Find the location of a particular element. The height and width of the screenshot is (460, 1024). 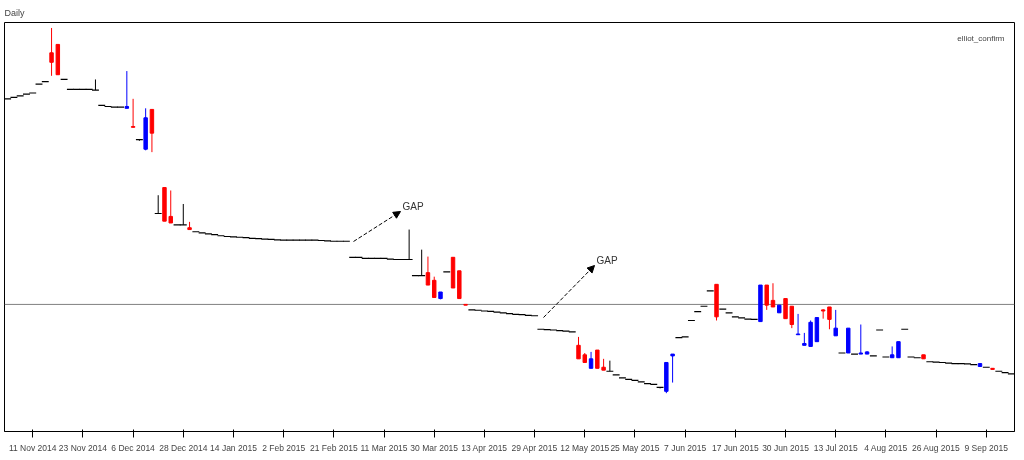

x-tick-label: 11 Nov 2014 is located at coordinates (32, 447).